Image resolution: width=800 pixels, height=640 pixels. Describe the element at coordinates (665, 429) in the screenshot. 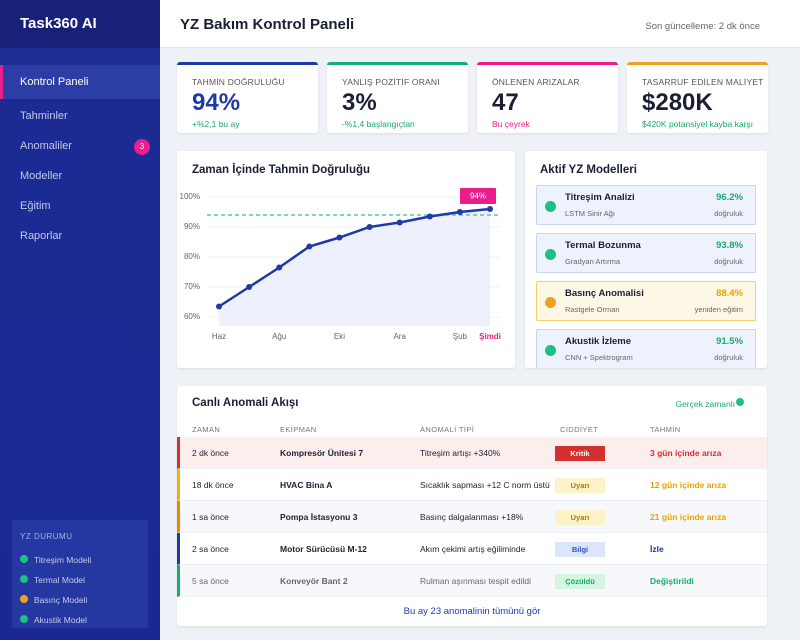

I see `column-header: TAHMİN` at that location.